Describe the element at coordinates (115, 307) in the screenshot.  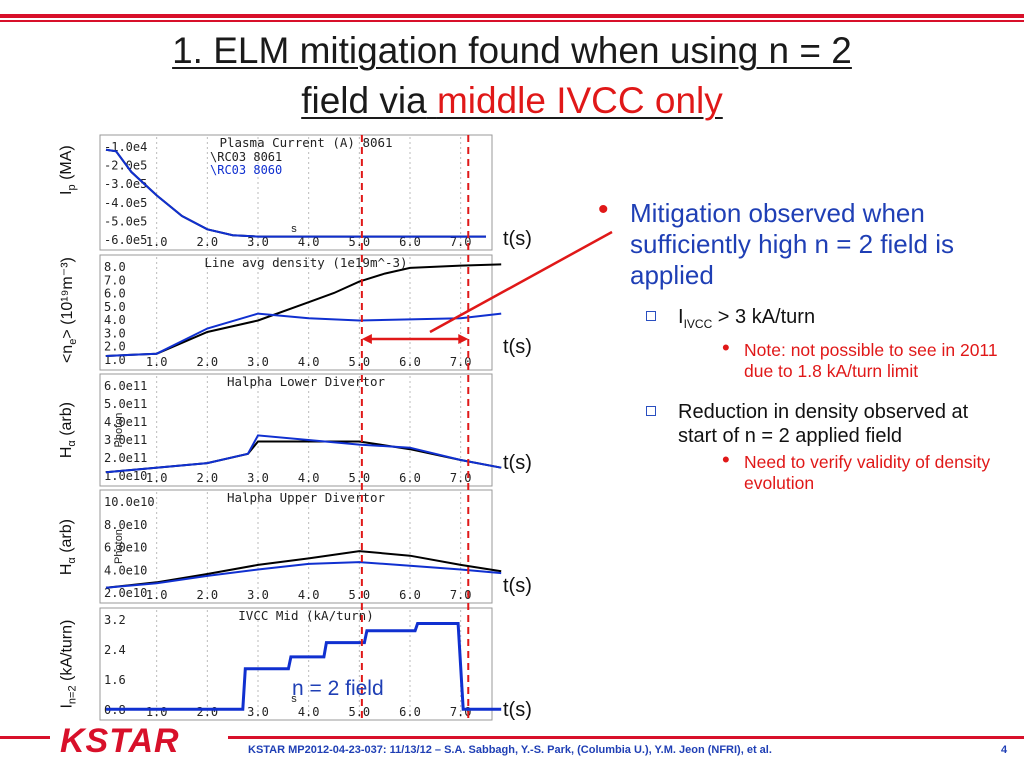
I see `y-tick-label: 5.0` at that location.